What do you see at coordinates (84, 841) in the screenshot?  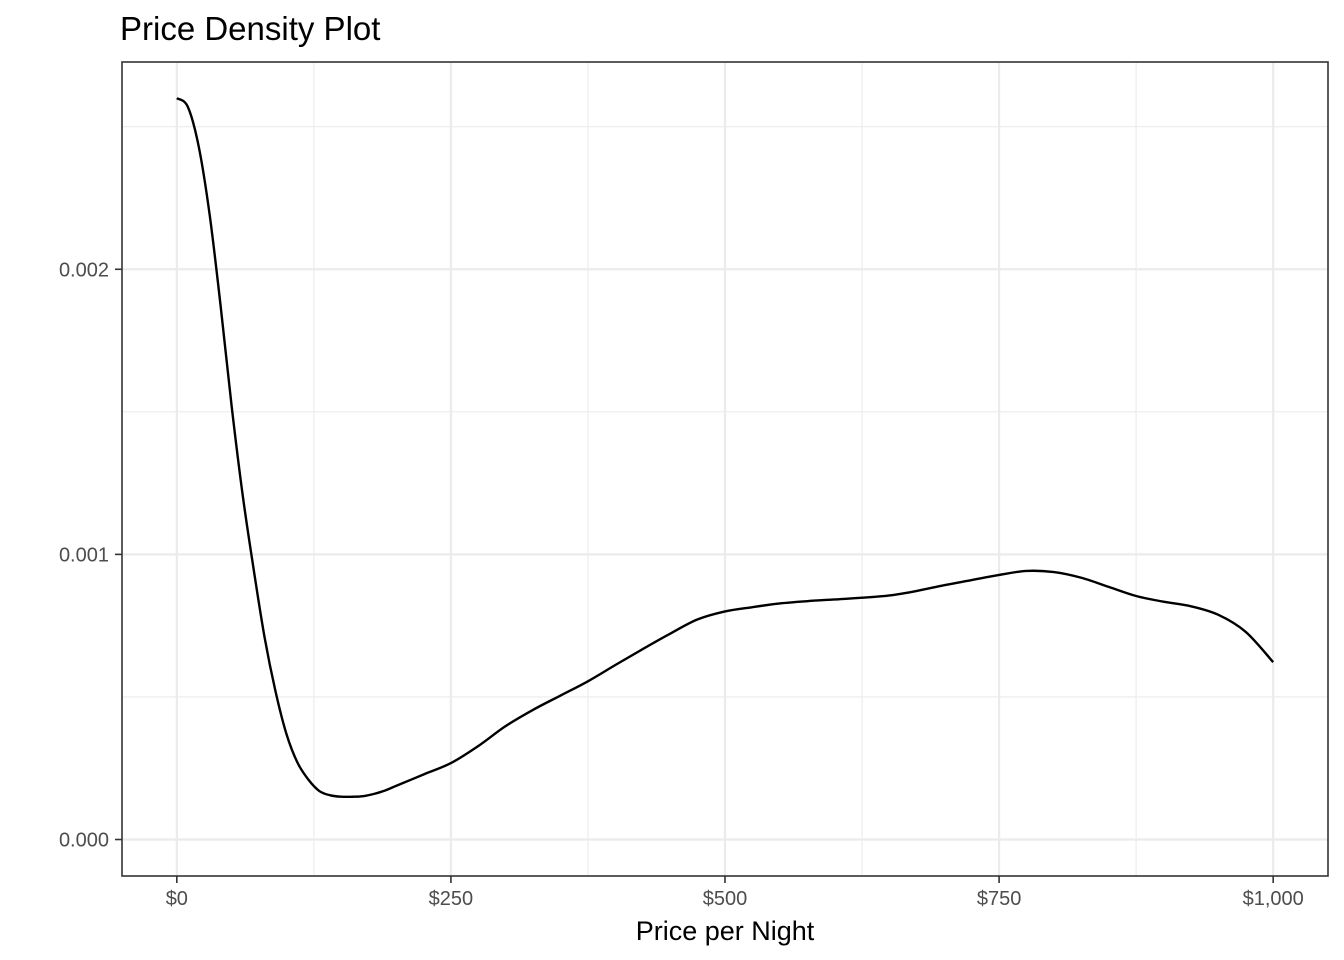 I see `y-tick-label: 0.000` at bounding box center [84, 841].